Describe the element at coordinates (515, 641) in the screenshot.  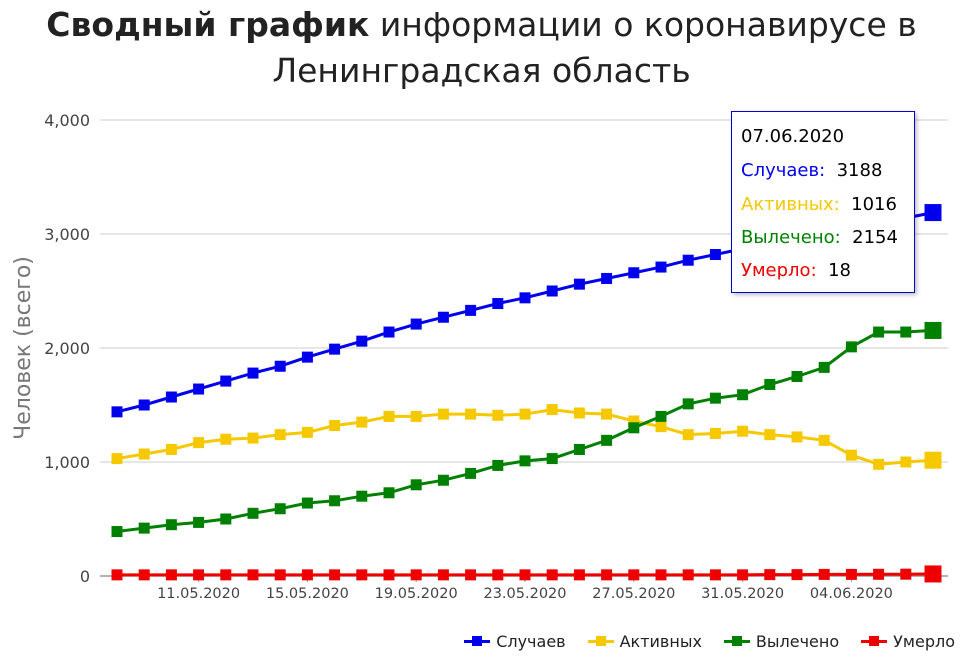
I see `legend-item-cases: Случаев` at that location.